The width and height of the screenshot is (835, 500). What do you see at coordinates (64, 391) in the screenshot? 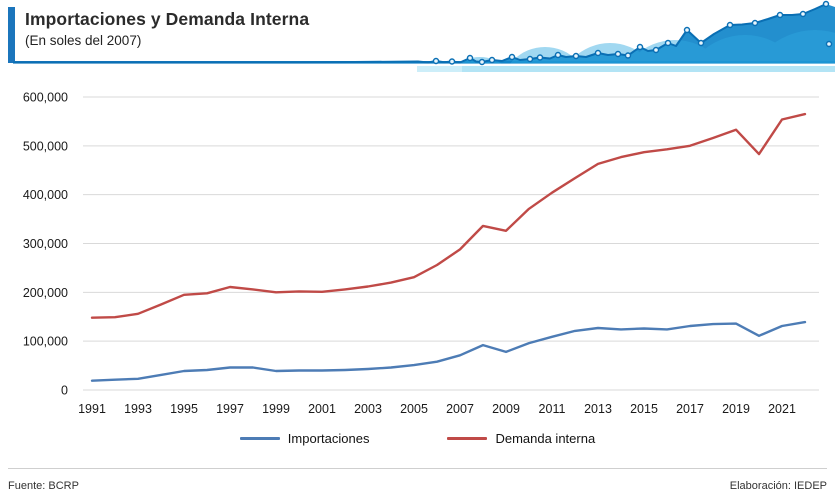
I see `y-tick-label: 0` at bounding box center [64, 391].